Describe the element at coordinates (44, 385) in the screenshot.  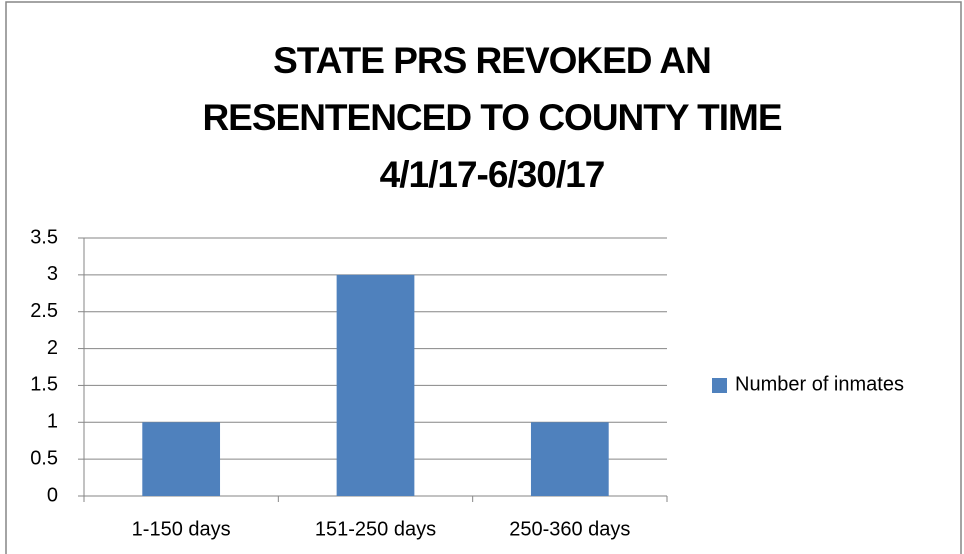
I see `y-tick-label: 1.5` at that location.